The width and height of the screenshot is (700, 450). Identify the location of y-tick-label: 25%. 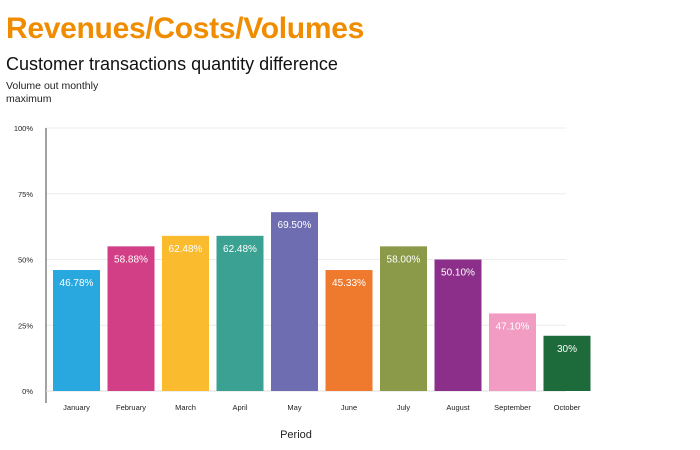
(25, 325).